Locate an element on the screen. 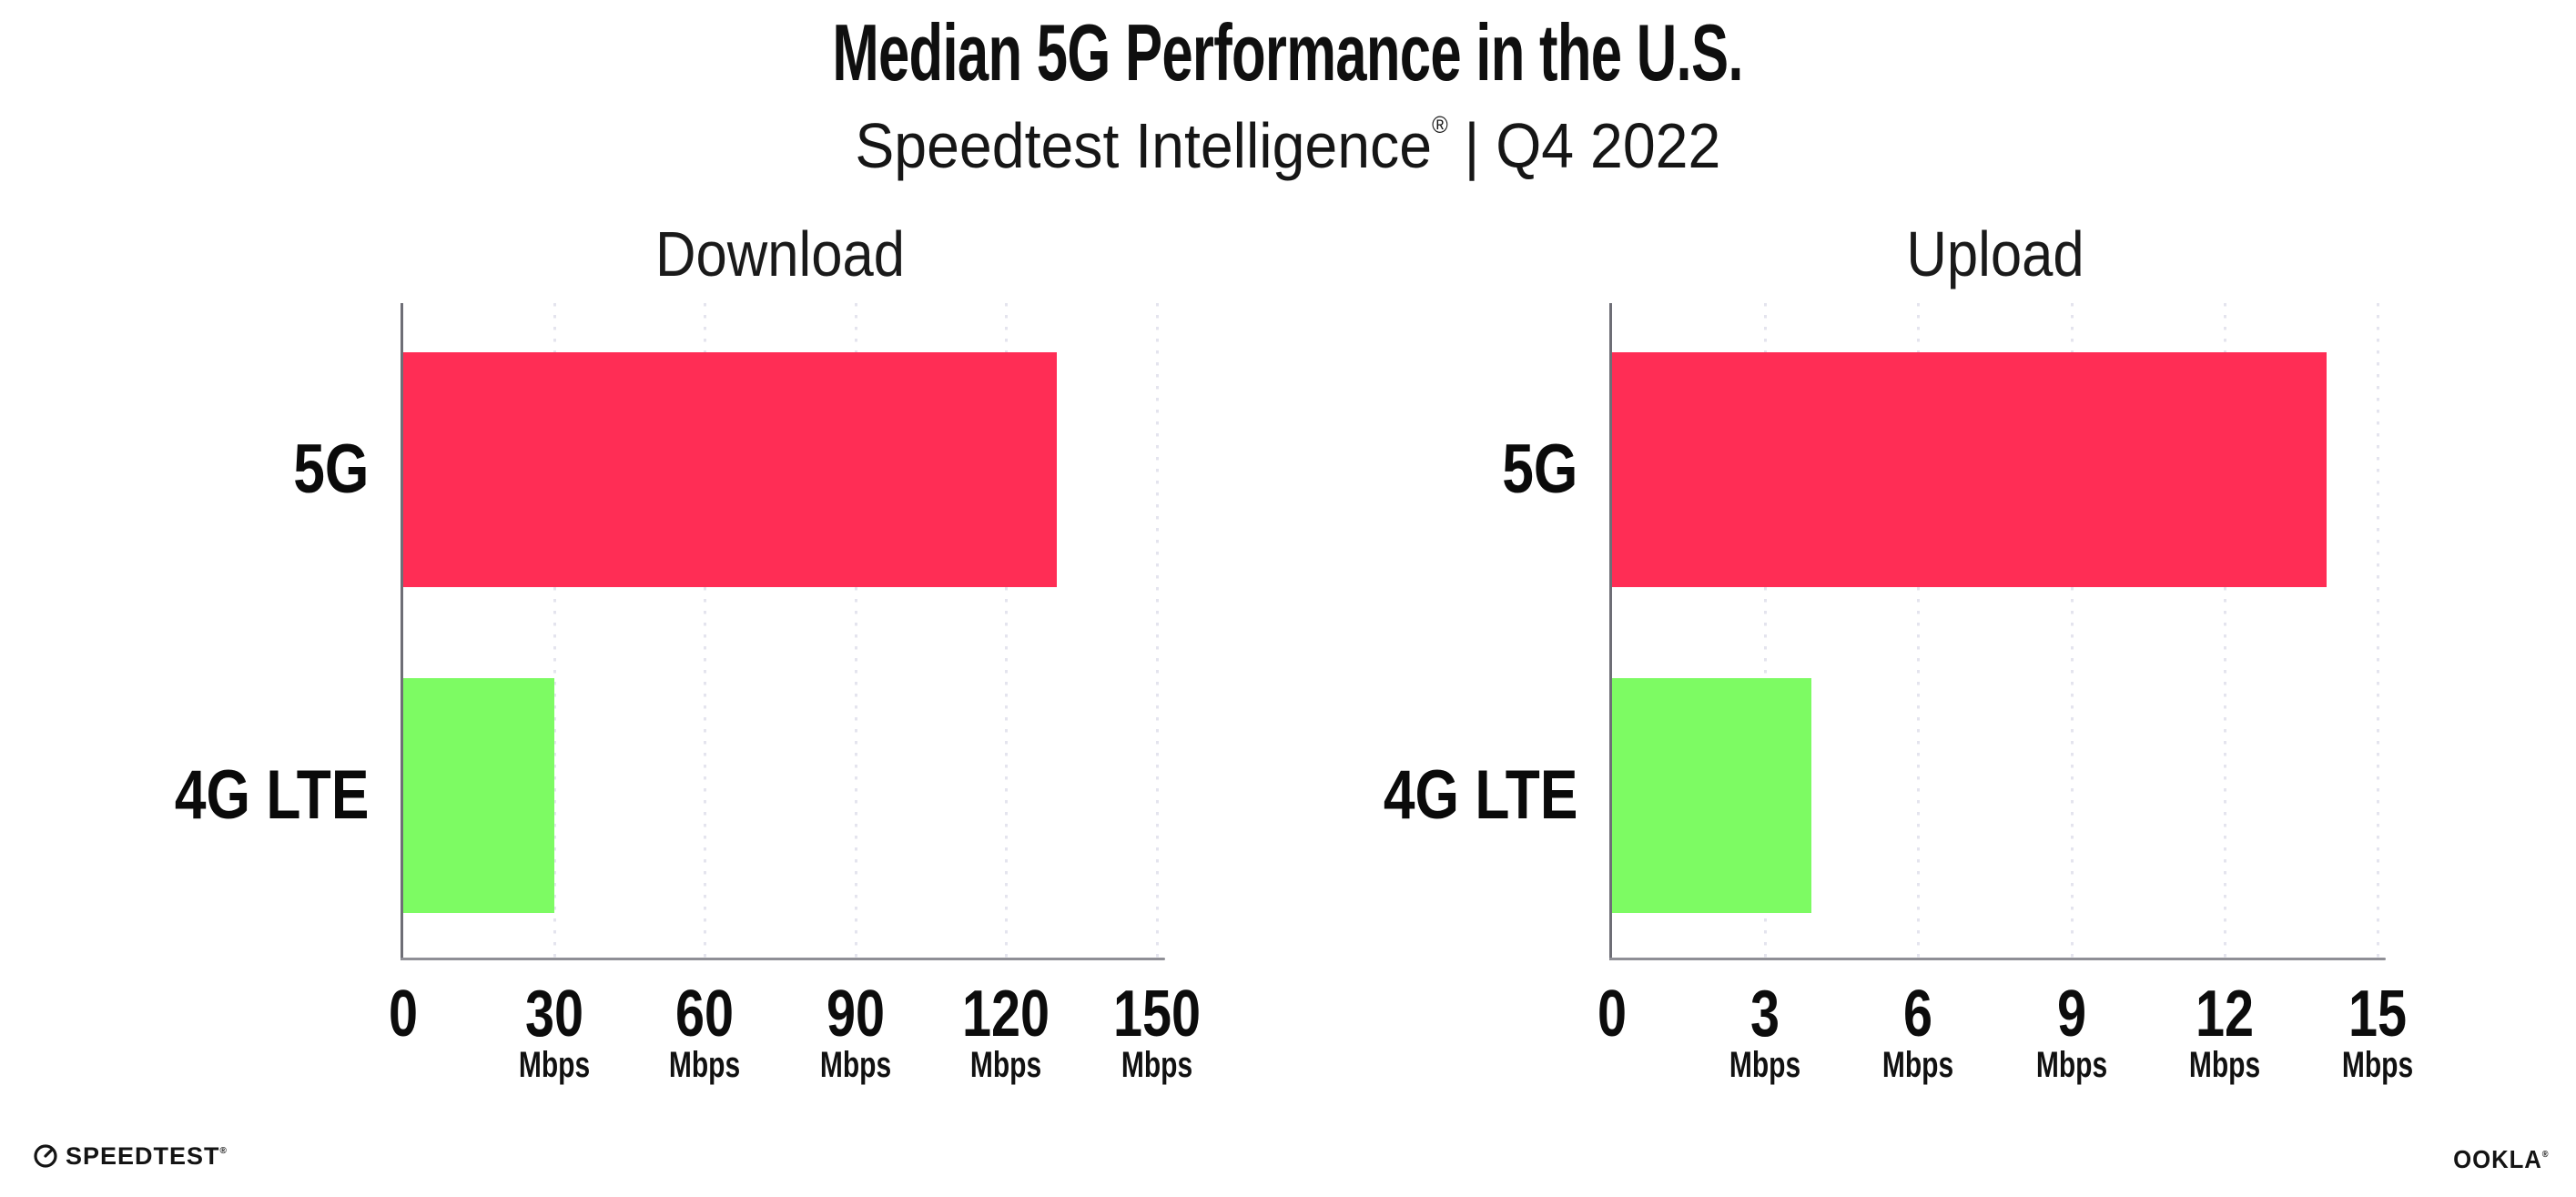 The width and height of the screenshot is (2576, 1197). tick-label-download-0: 0 is located at coordinates (403, 1014).